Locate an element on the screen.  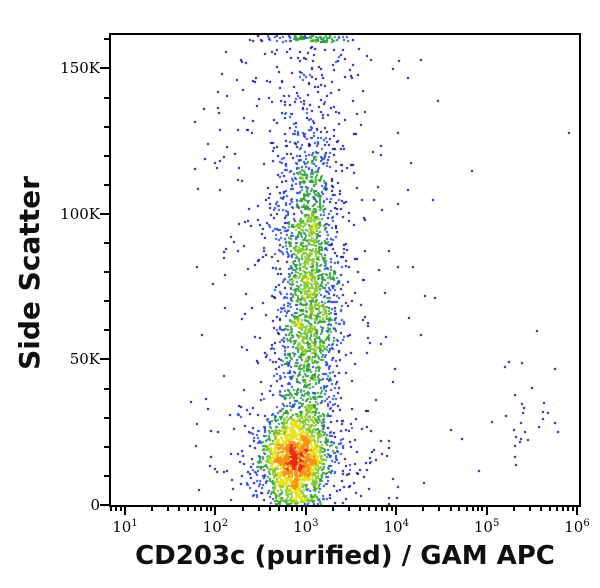
x-tick-exponent: 5 is located at coordinates (496, 523).